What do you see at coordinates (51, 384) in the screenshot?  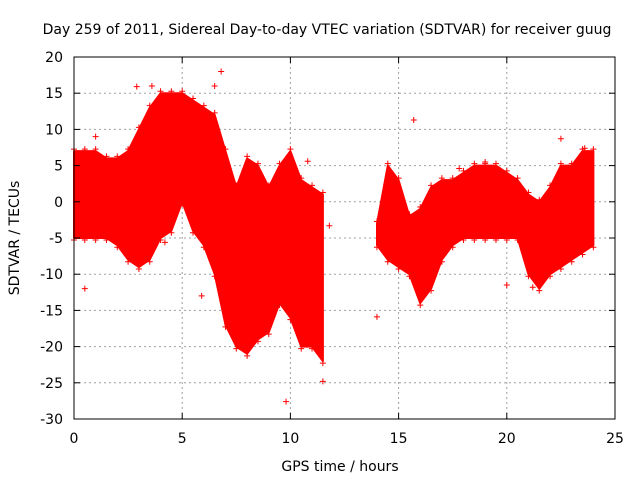 I see `y-tick-label: -25` at bounding box center [51, 384].